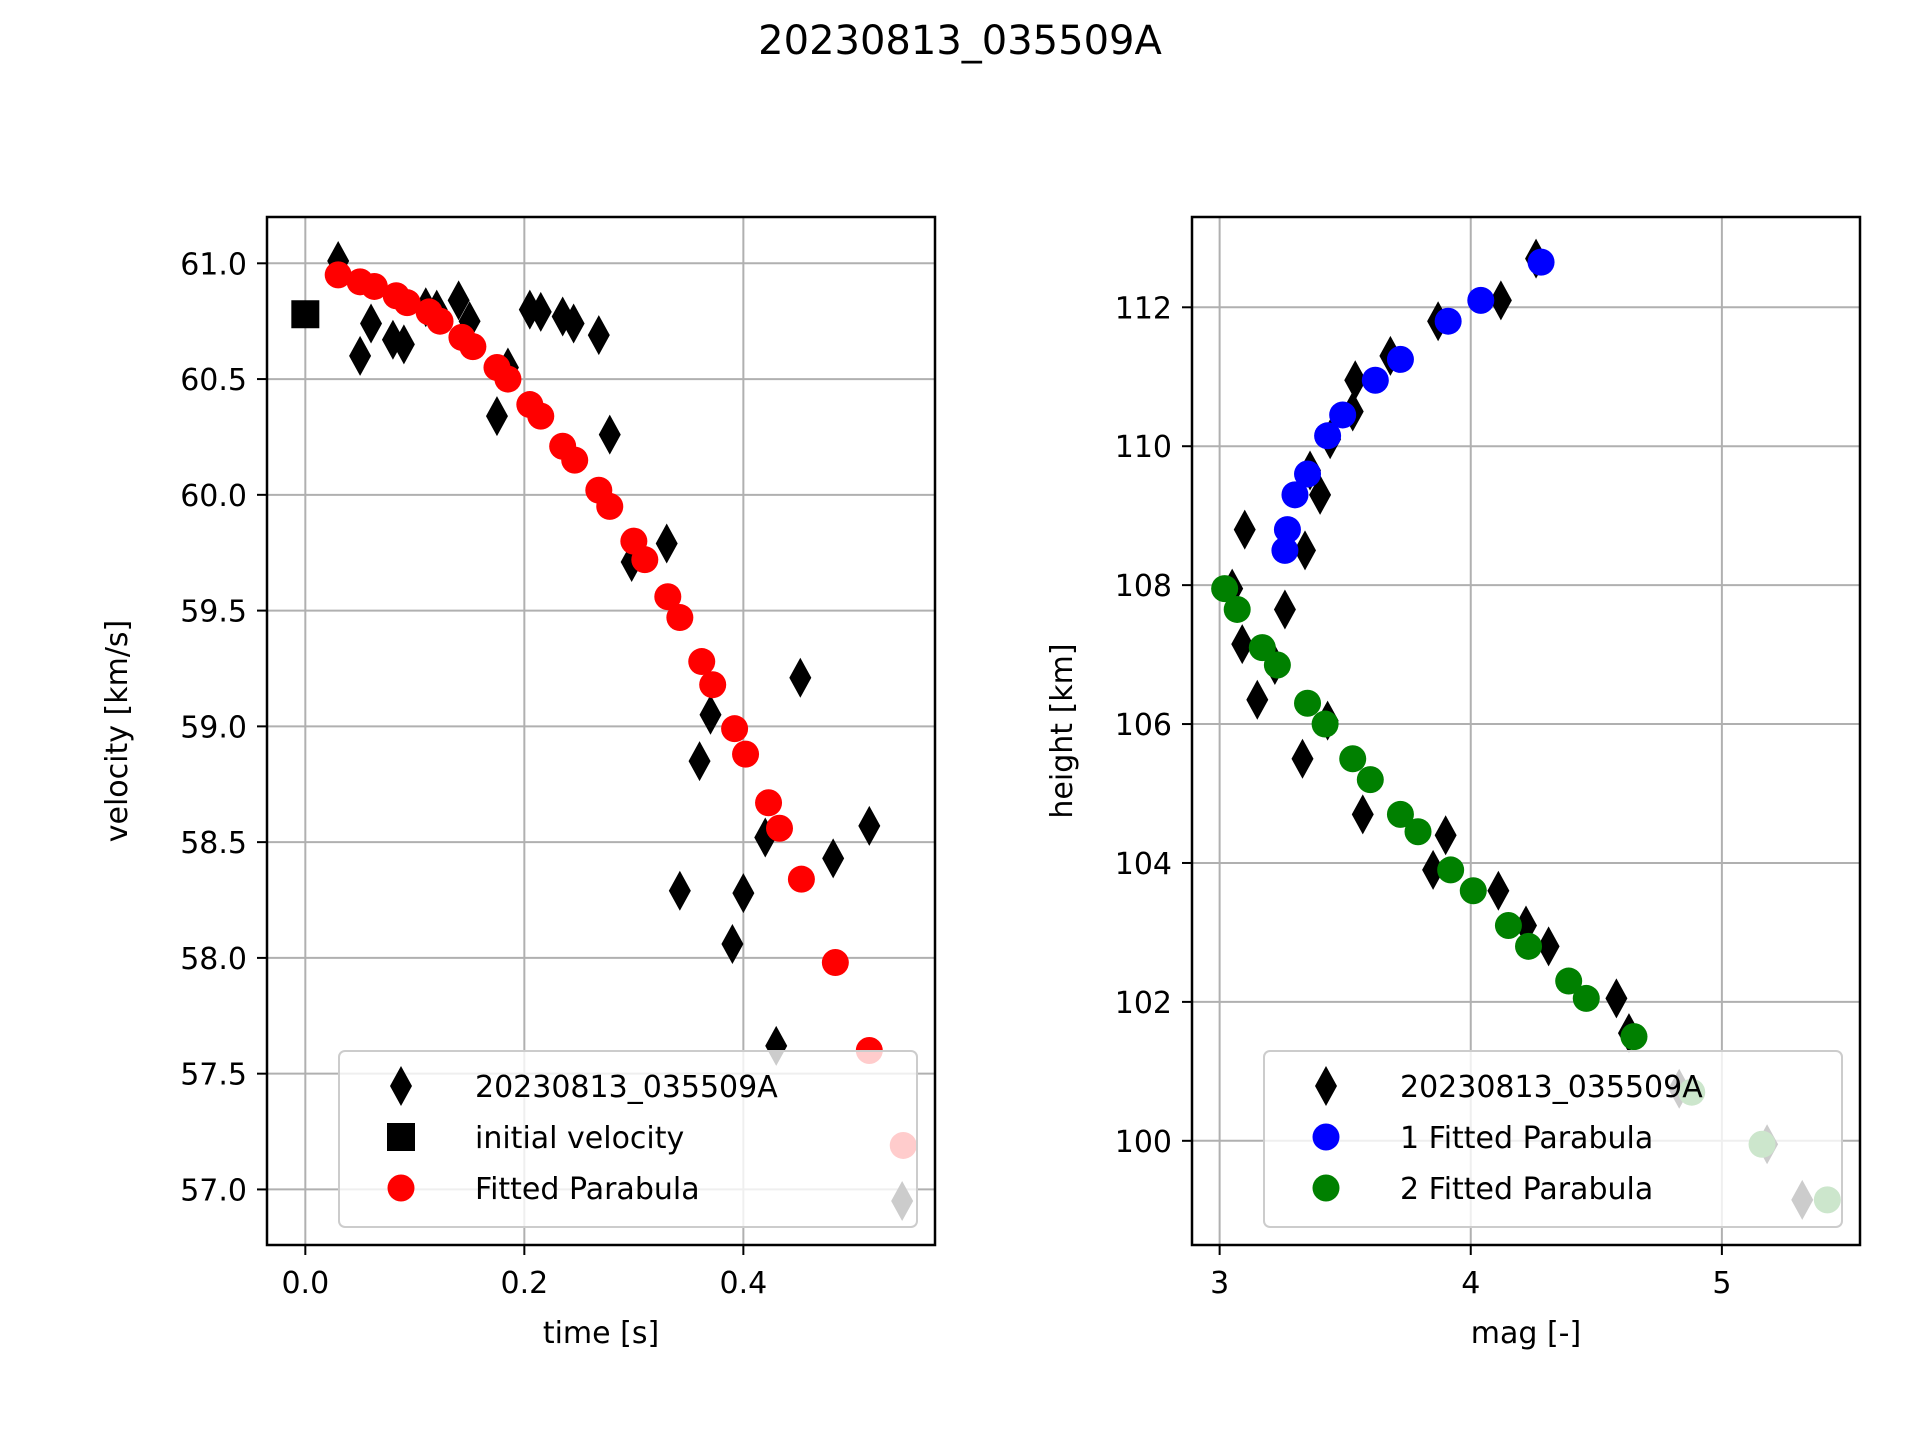 This screenshot has width=1920, height=1440. I want to click on y-tick-label: 61.0, so click(213, 264).